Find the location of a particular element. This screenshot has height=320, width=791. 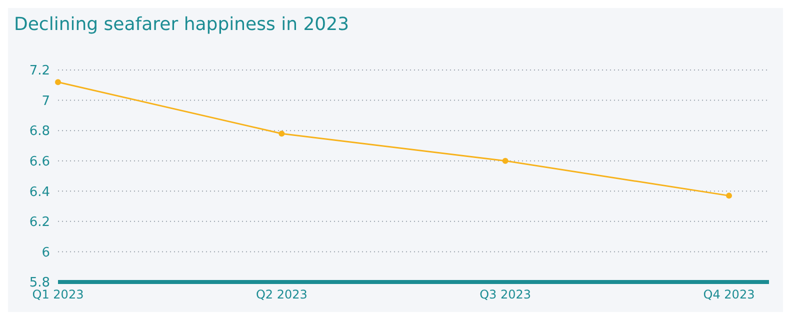

y-tick-label: 7 is located at coordinates (46, 101).